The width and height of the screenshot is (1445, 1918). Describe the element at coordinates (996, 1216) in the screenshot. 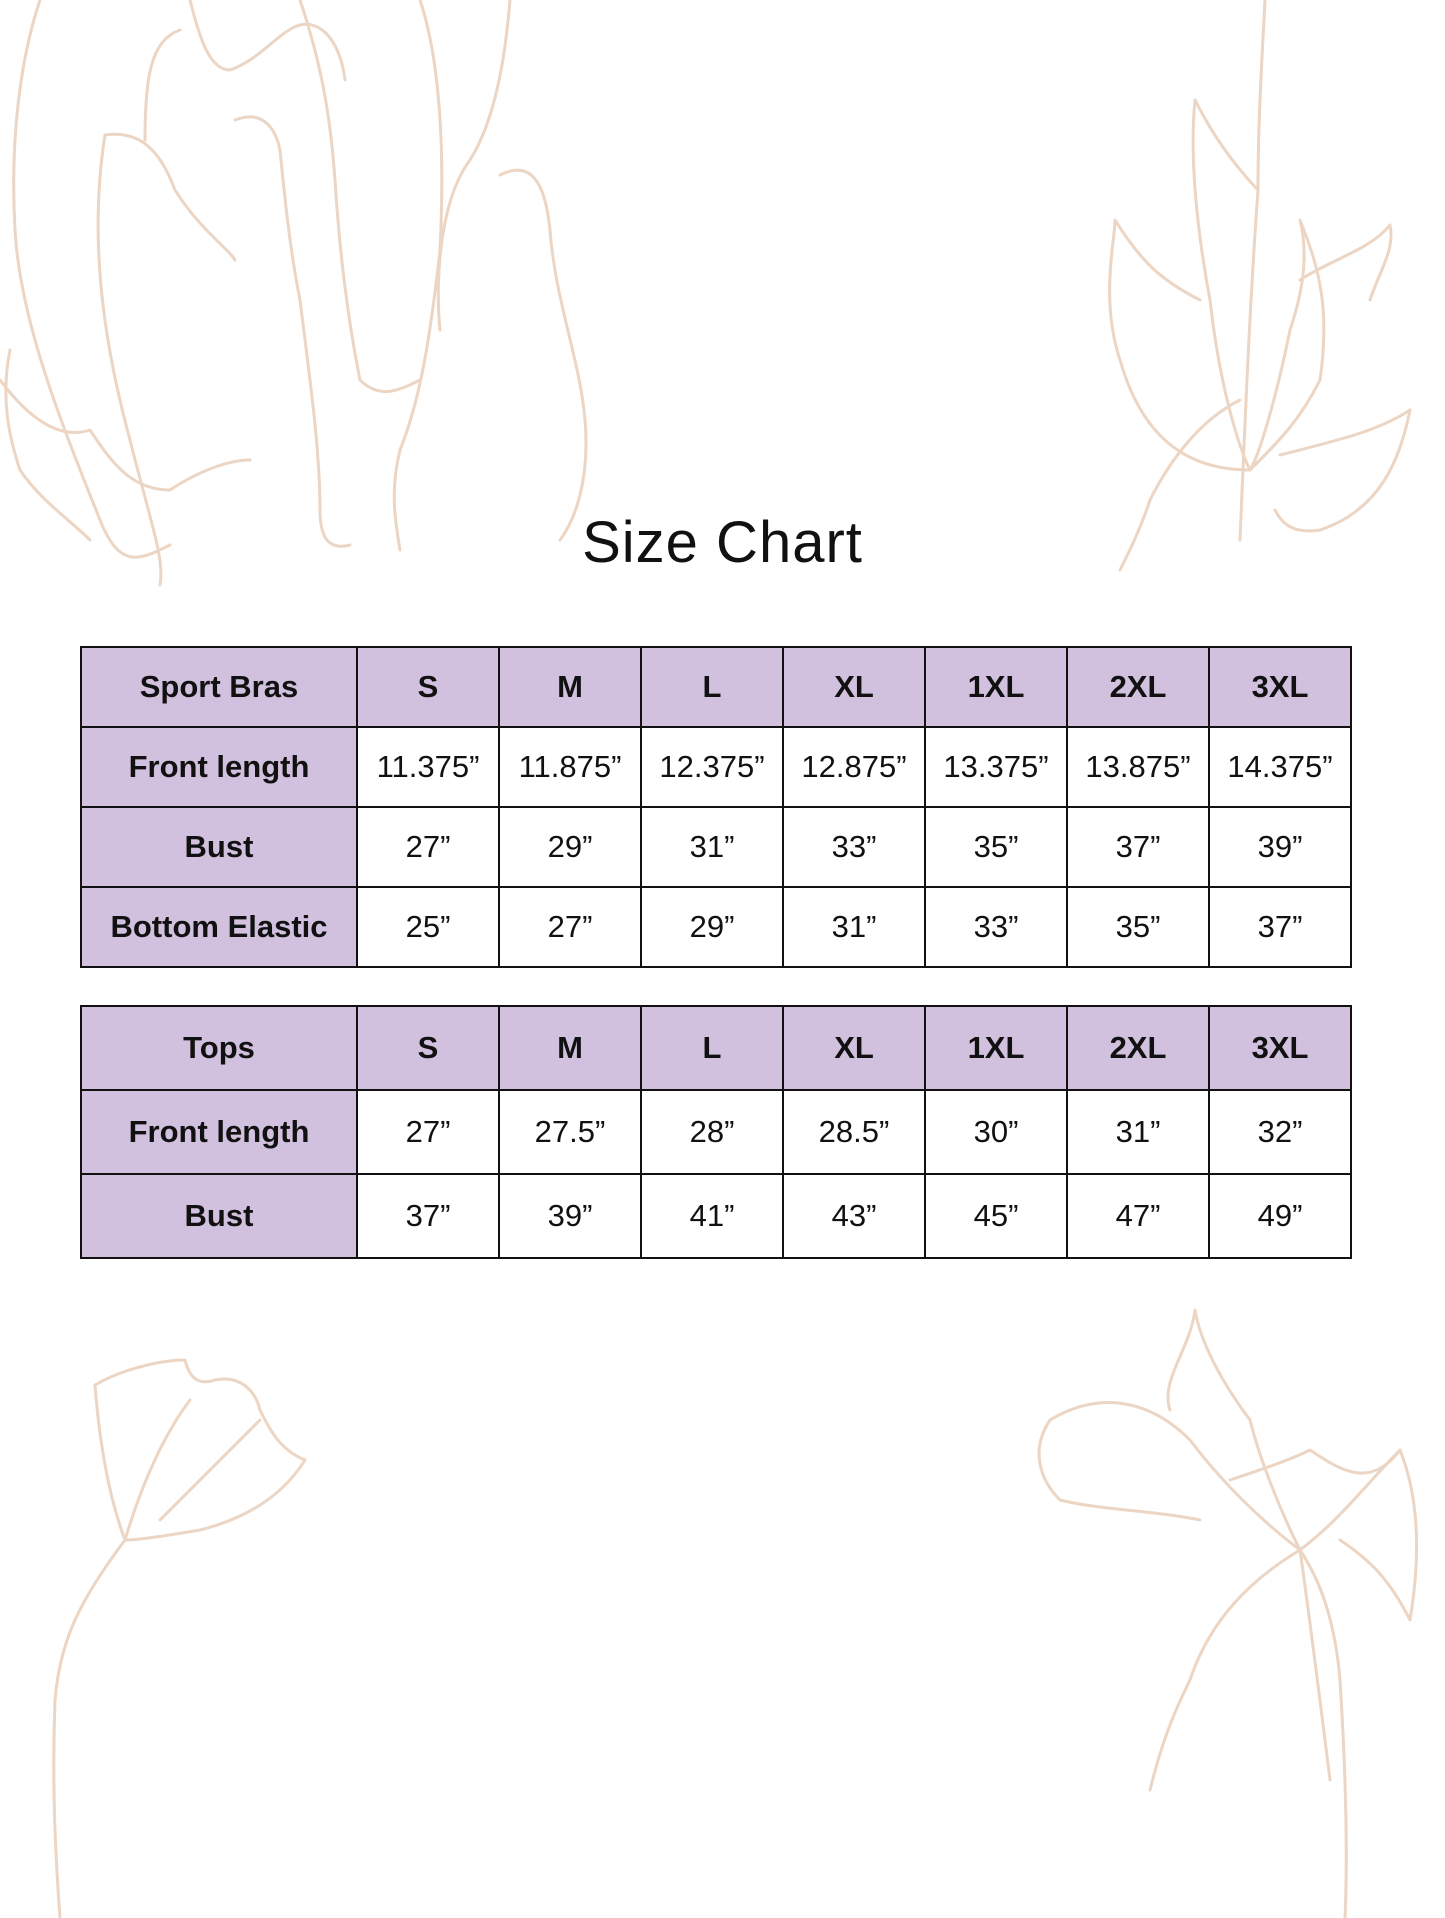

I see `value-cell: 45”` at that location.